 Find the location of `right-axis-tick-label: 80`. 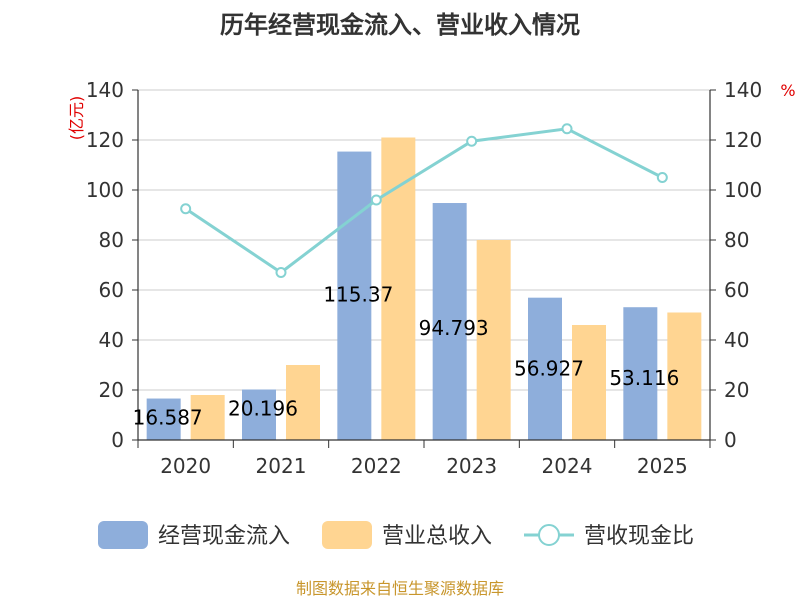

right-axis-tick-label: 80 is located at coordinates (736, 240).